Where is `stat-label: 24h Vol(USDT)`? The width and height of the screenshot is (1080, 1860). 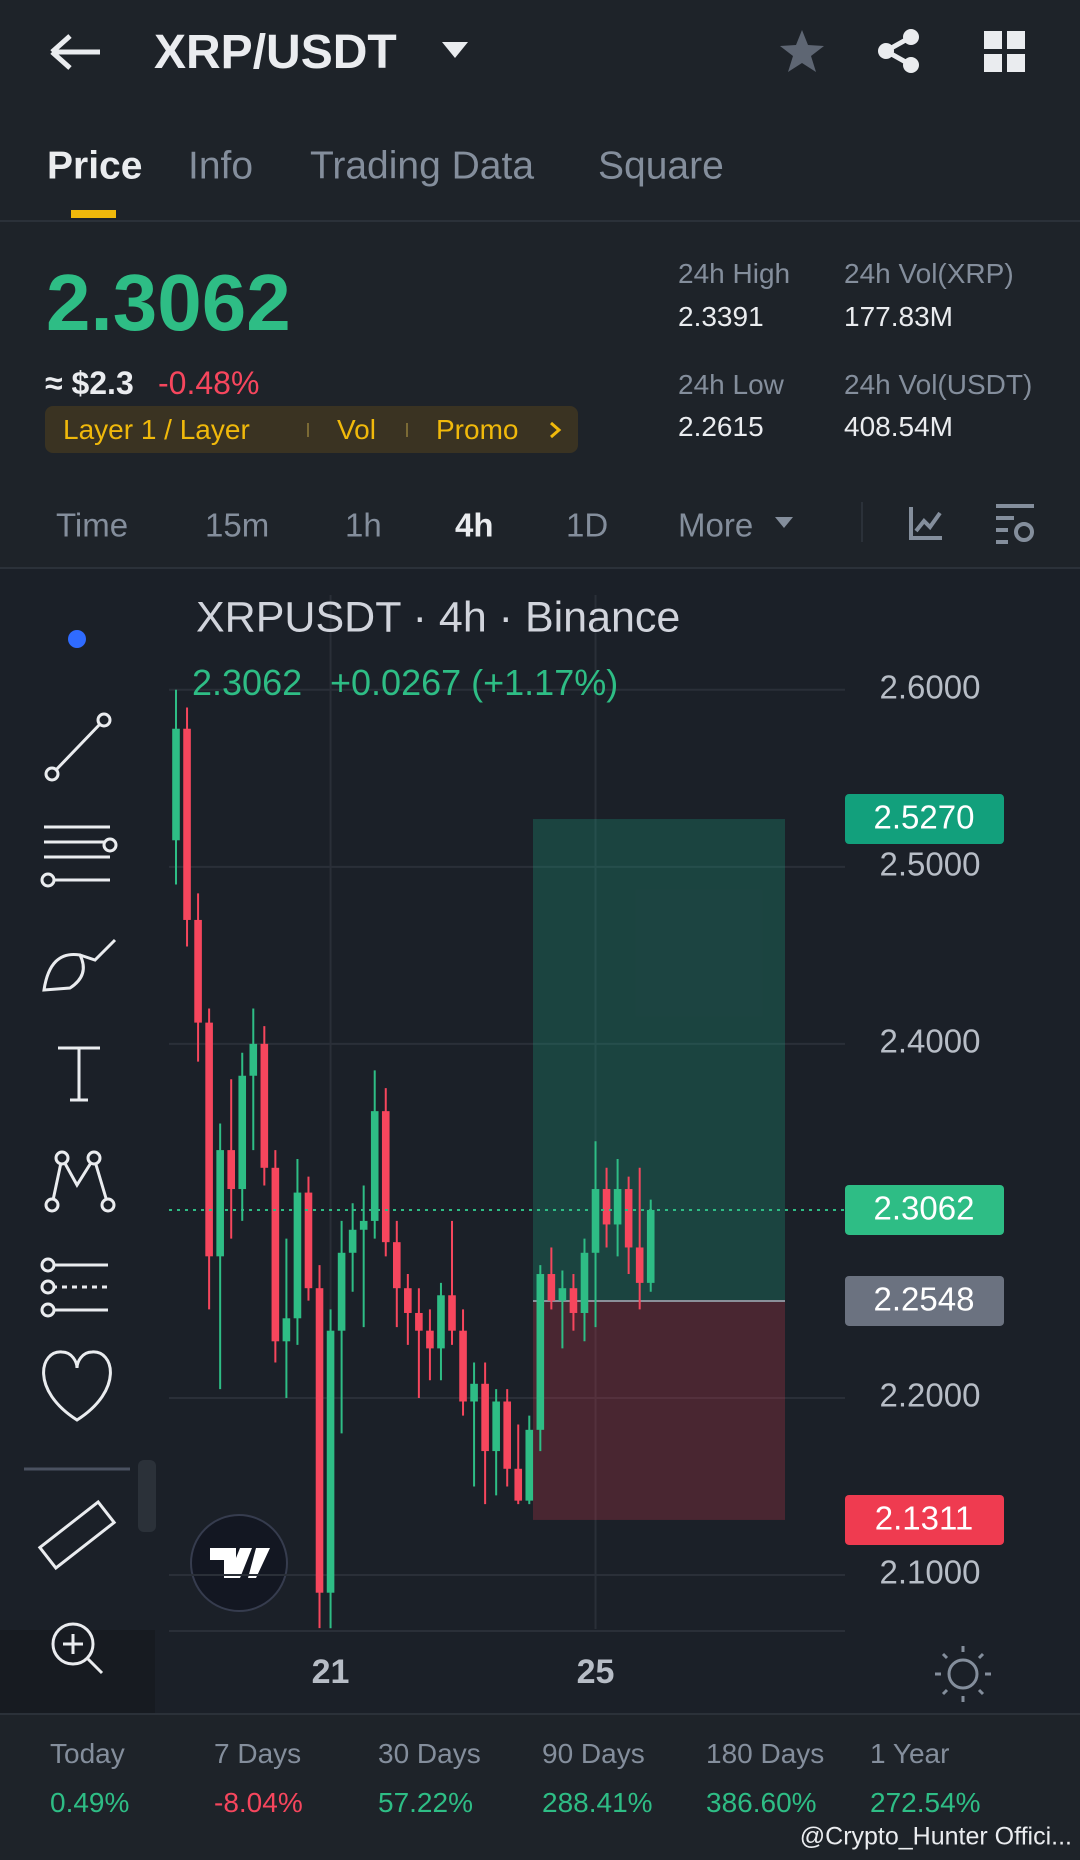
stat-label: 24h Vol(USDT) is located at coordinates (938, 384).